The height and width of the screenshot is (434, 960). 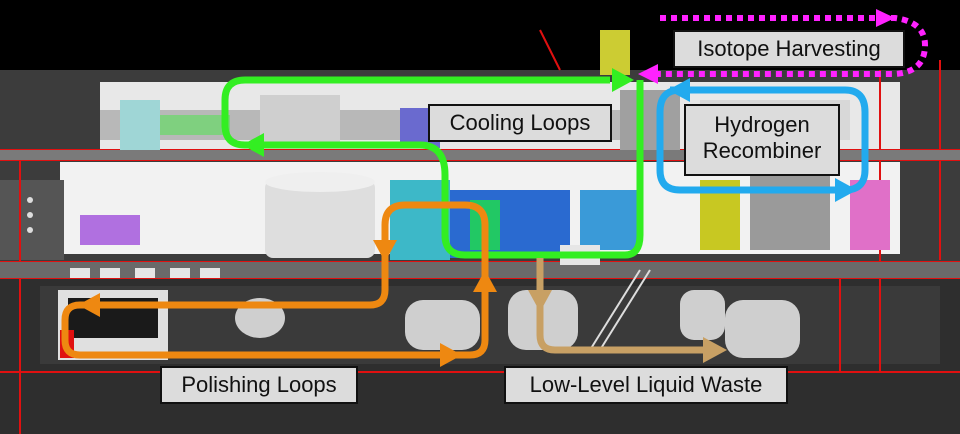 I want to click on isotope-harvesting-loop, so click(x=789, y=46).